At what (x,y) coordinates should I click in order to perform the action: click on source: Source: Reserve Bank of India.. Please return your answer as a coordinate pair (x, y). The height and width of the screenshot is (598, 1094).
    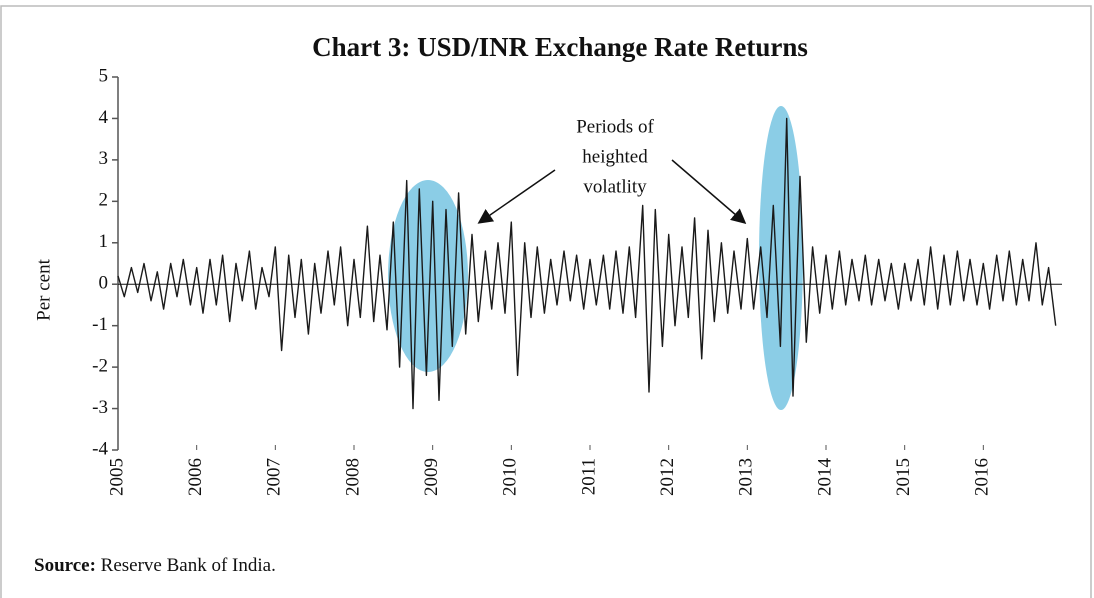
    Looking at the image, I should click on (155, 565).